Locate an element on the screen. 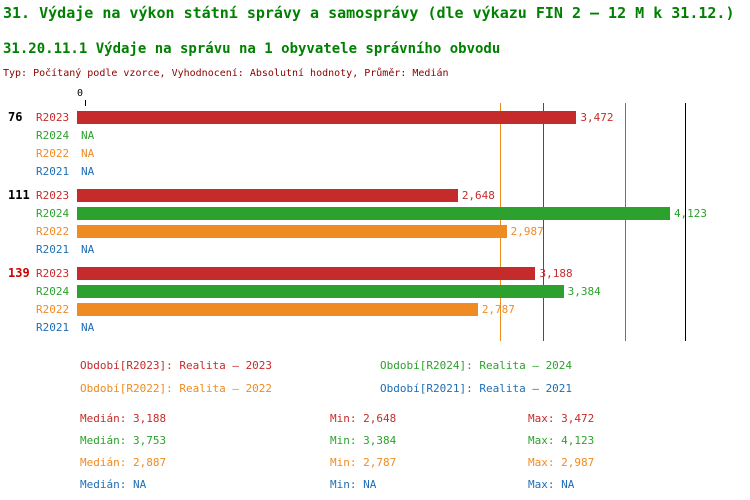  stat-min-R2023: Min: 2,648 is located at coordinates (363, 418).